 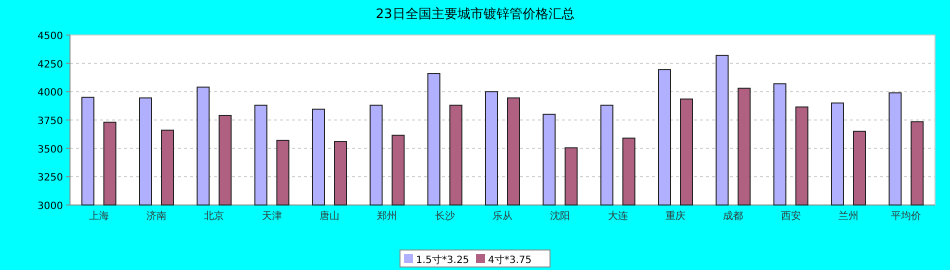 What do you see at coordinates (156, 216) in the screenshot?
I see `x-tick-label: 济南` at bounding box center [156, 216].